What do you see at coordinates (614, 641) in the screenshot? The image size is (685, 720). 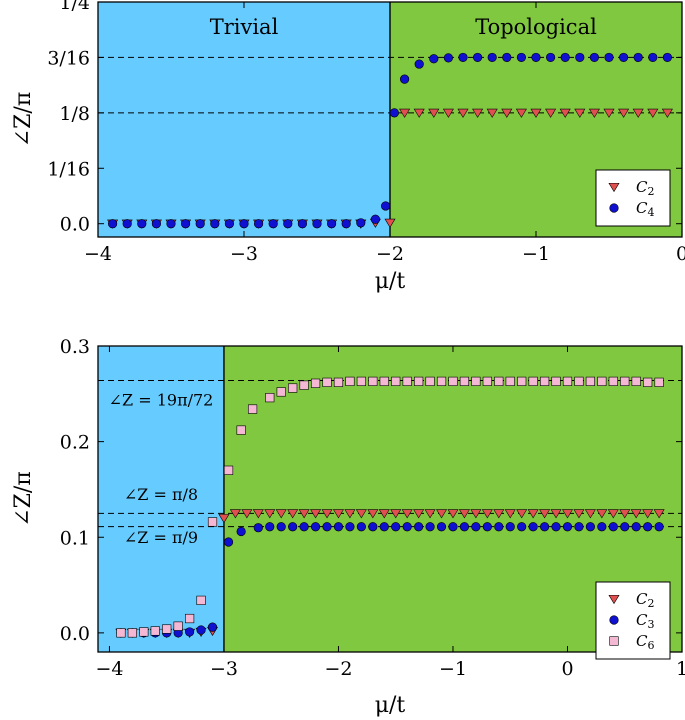 I see `legend-marker-C6` at bounding box center [614, 641].